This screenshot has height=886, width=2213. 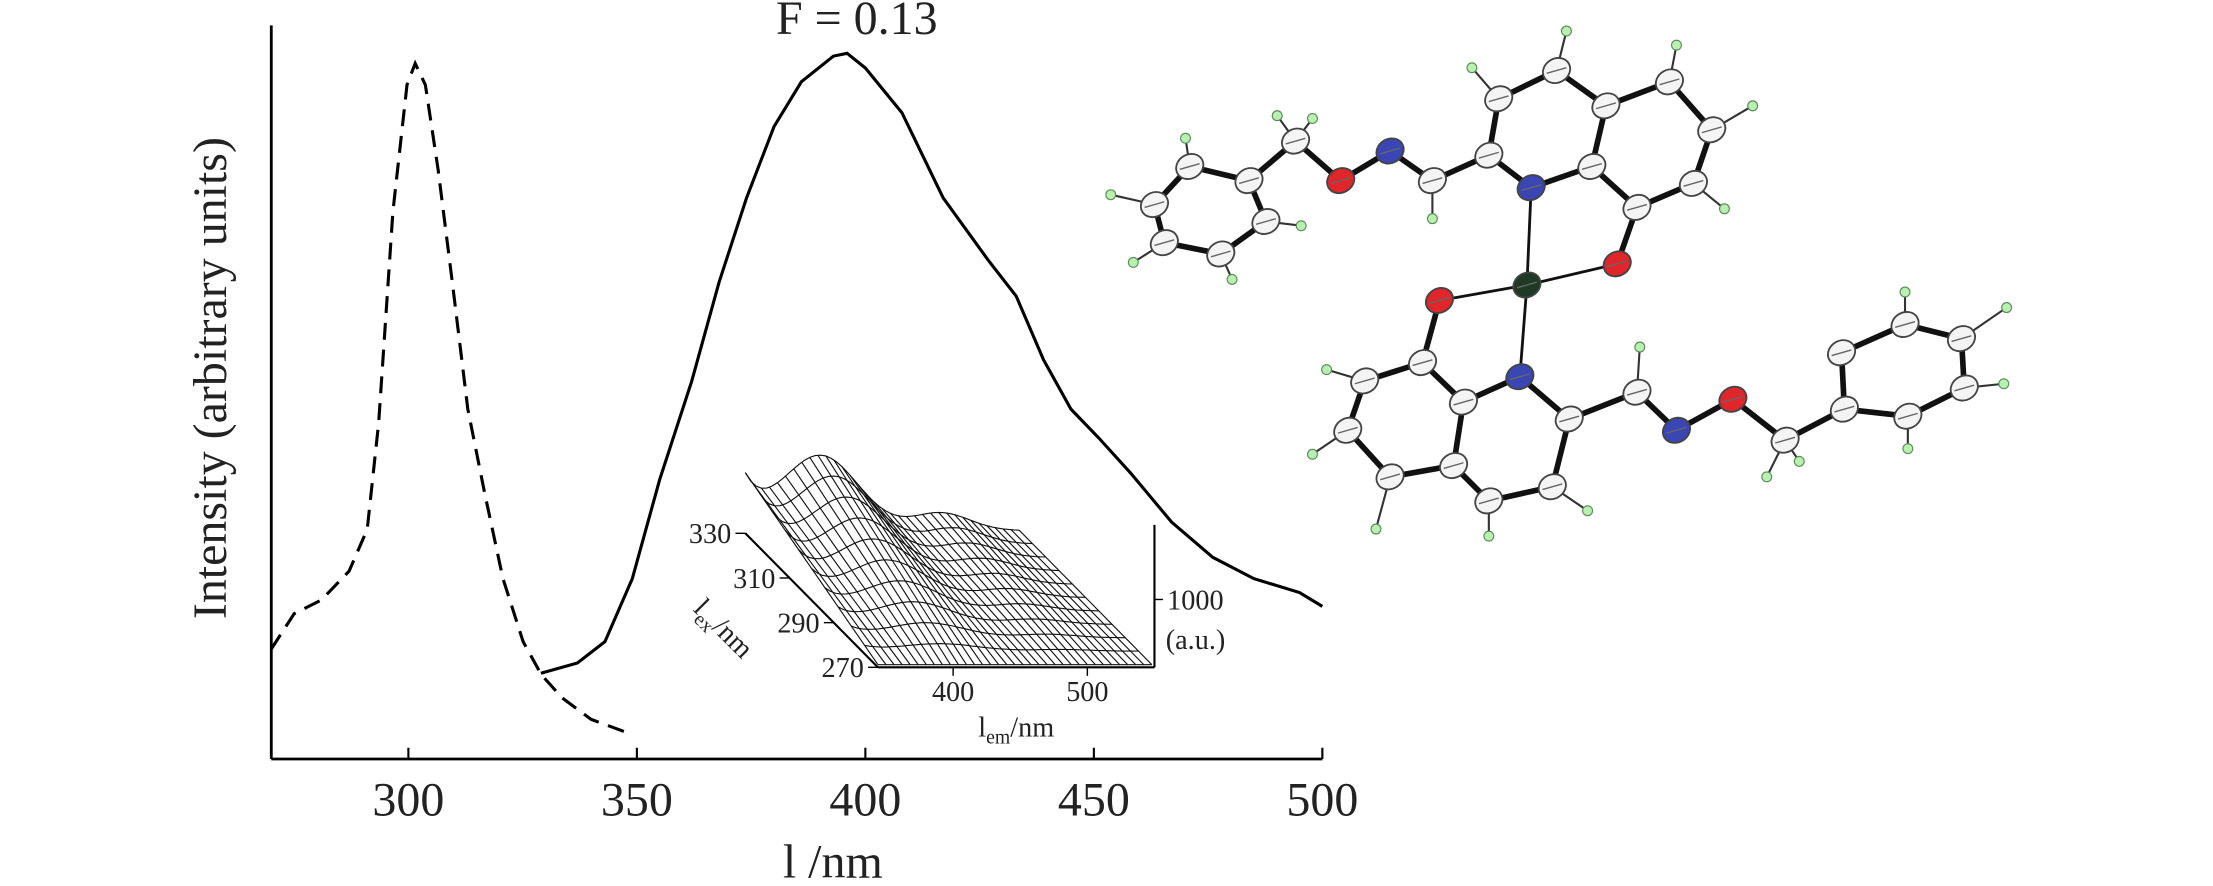 I want to click on y-axis-label: Intensity (arbitrary units), so click(x=210, y=378).